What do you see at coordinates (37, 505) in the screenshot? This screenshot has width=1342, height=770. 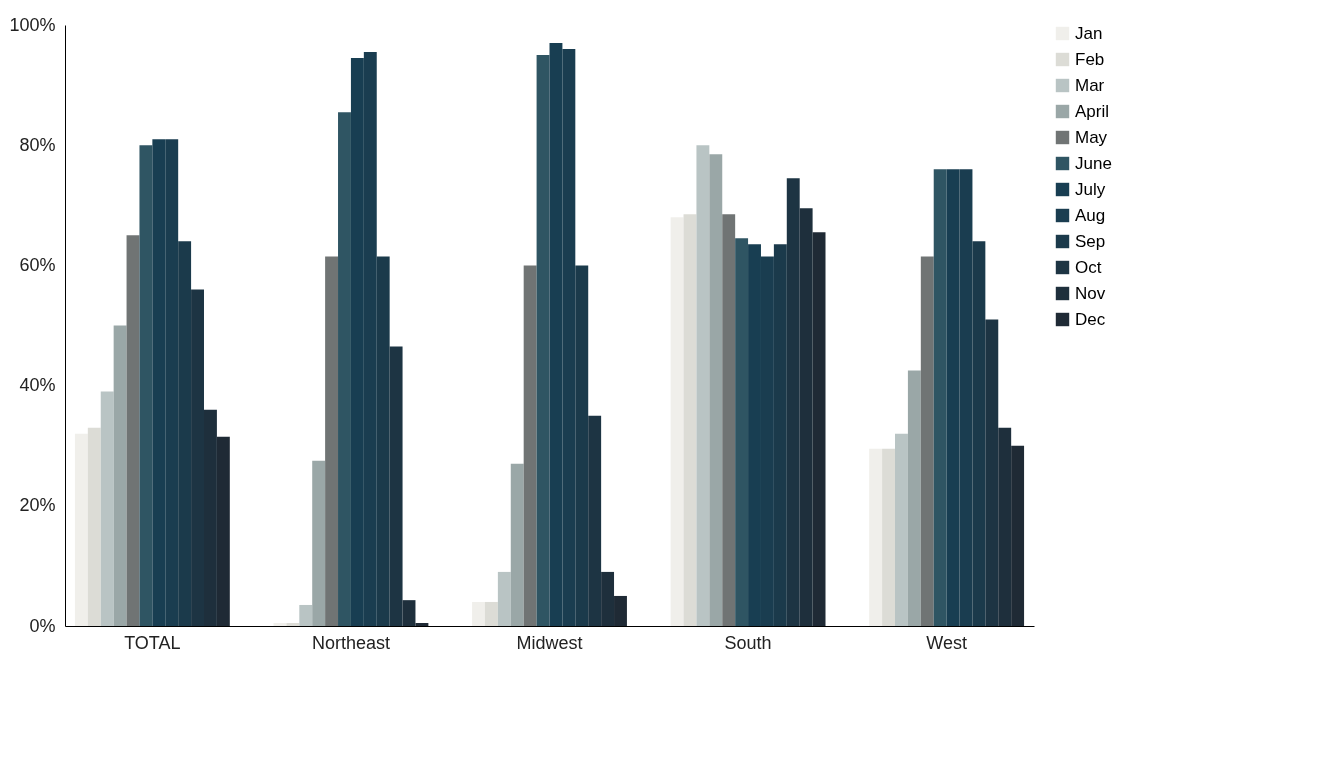 I see `y-tick-label: 20%` at bounding box center [37, 505].